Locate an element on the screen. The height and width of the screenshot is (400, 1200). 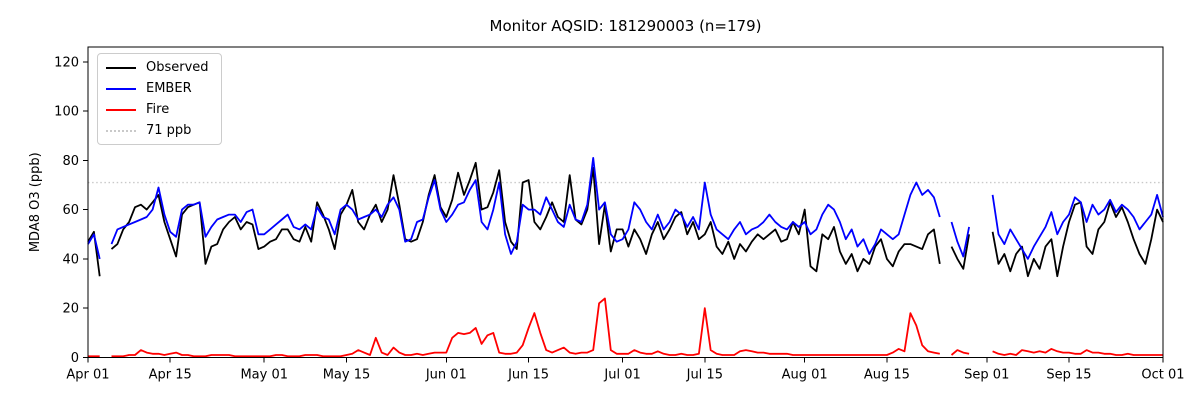
x-tick-label: Jun 15 is located at coordinates (528, 375).